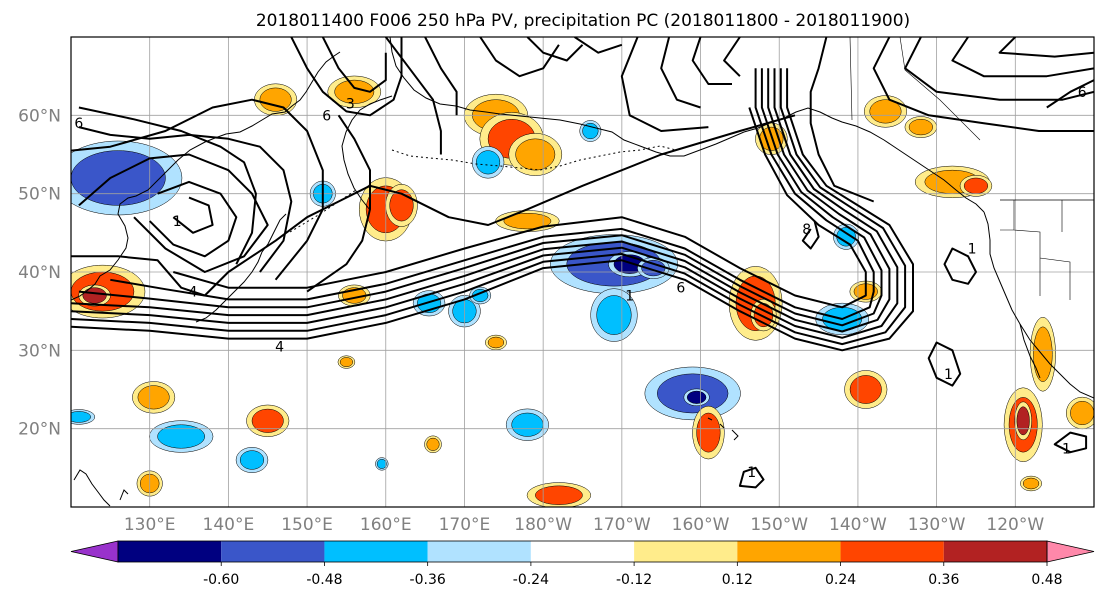 The width and height of the screenshot is (1105, 601). I want to click on lon-tick-label: 170°W, so click(622, 525).